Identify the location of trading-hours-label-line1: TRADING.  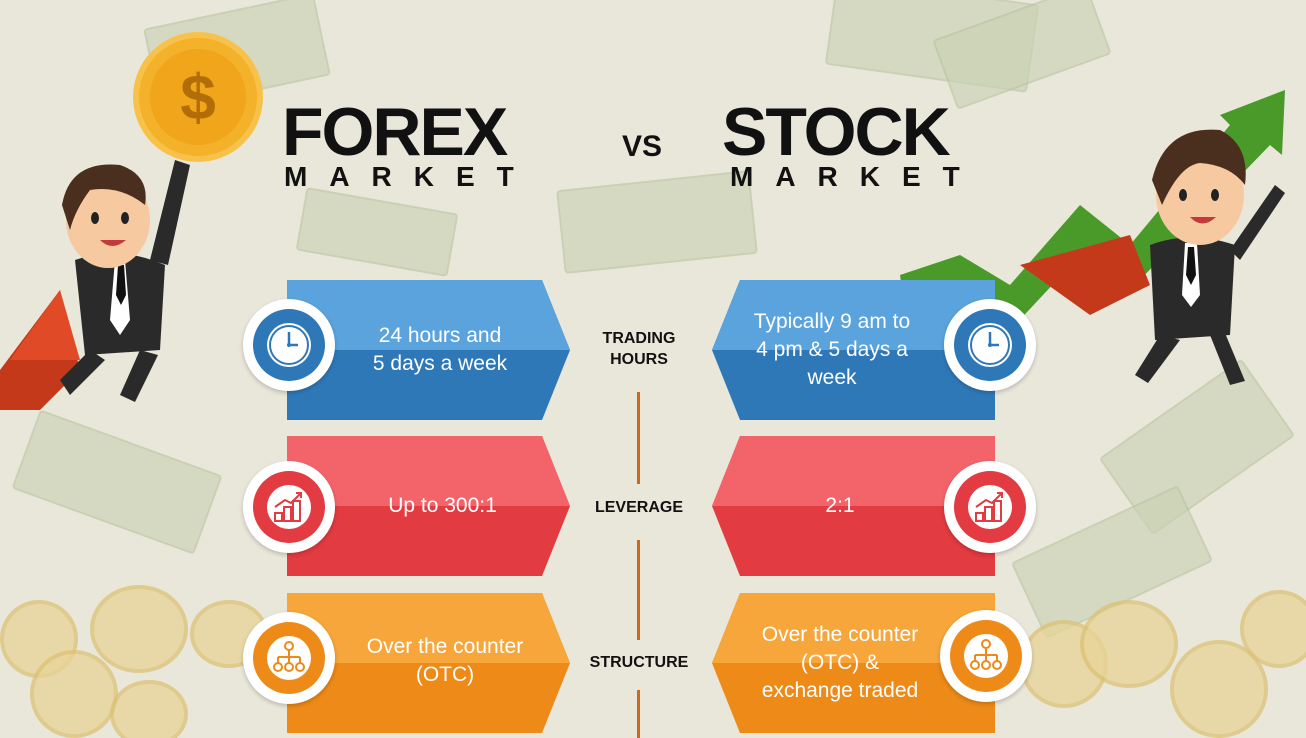
(639, 338).